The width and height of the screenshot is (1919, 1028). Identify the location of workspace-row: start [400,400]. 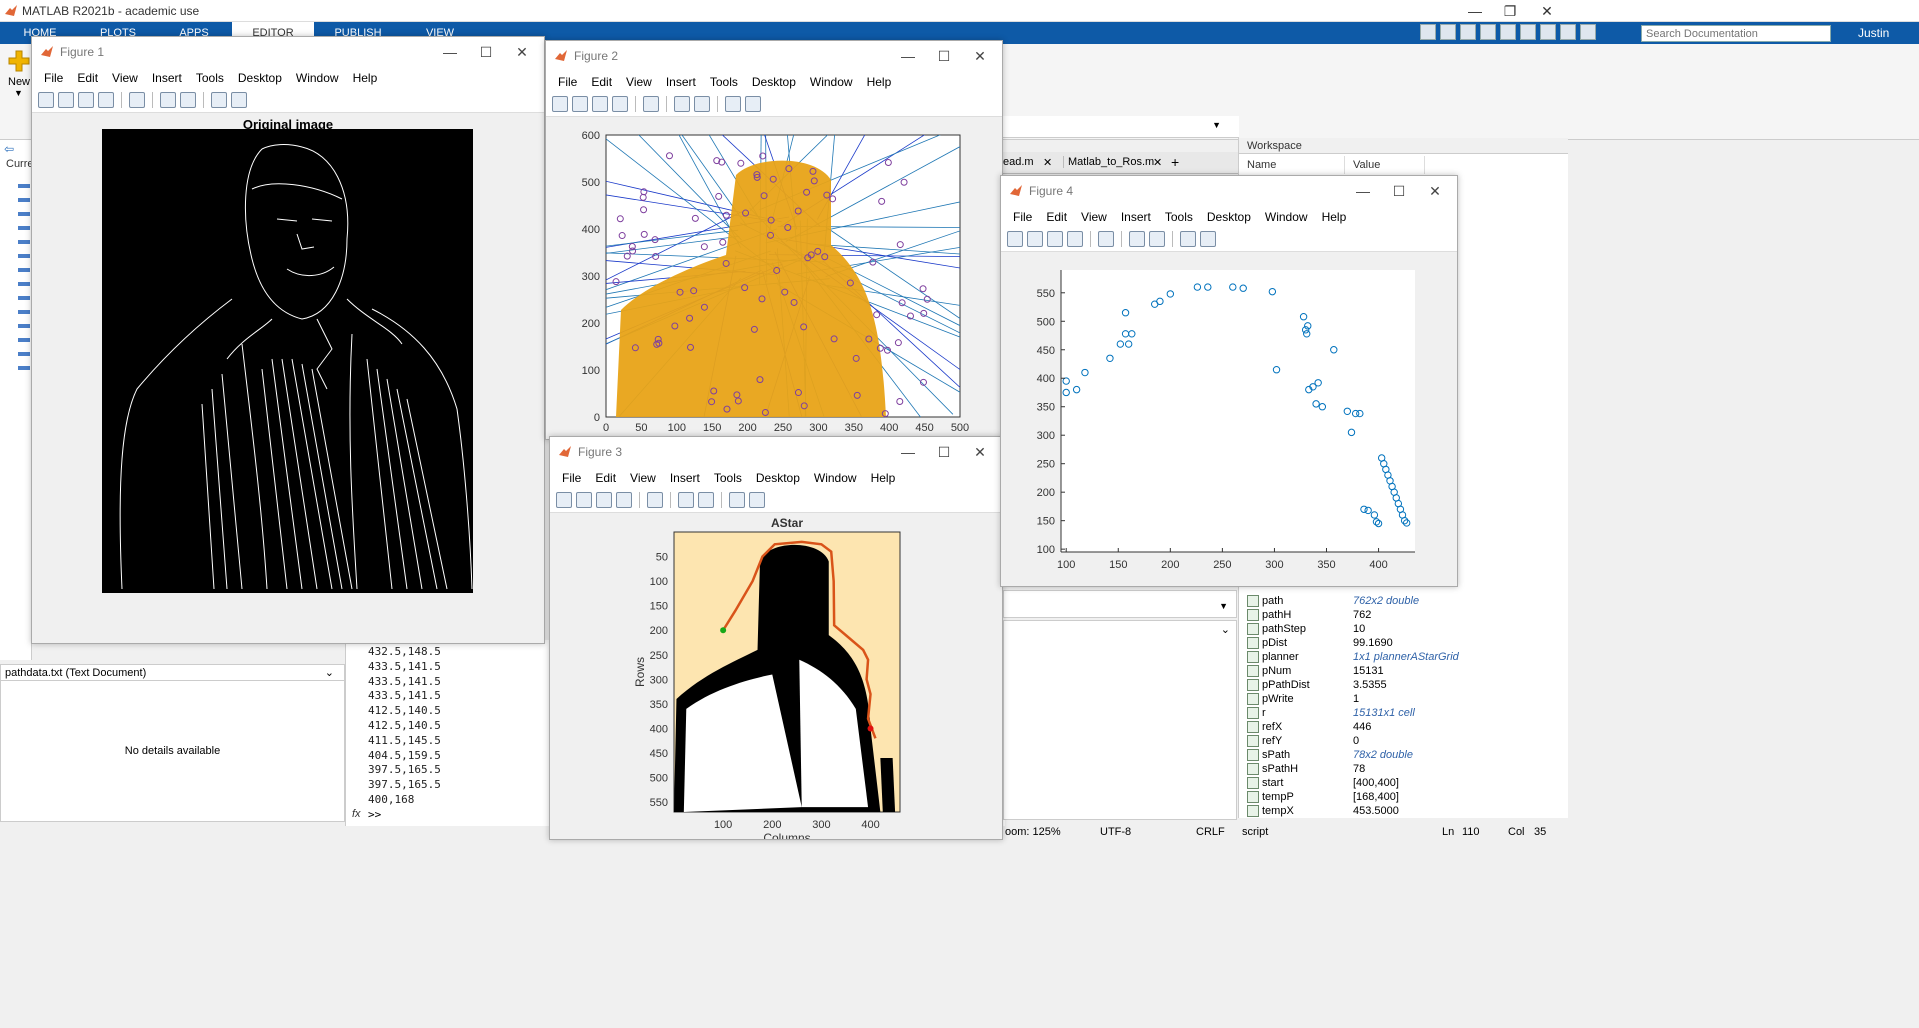
(1399, 783).